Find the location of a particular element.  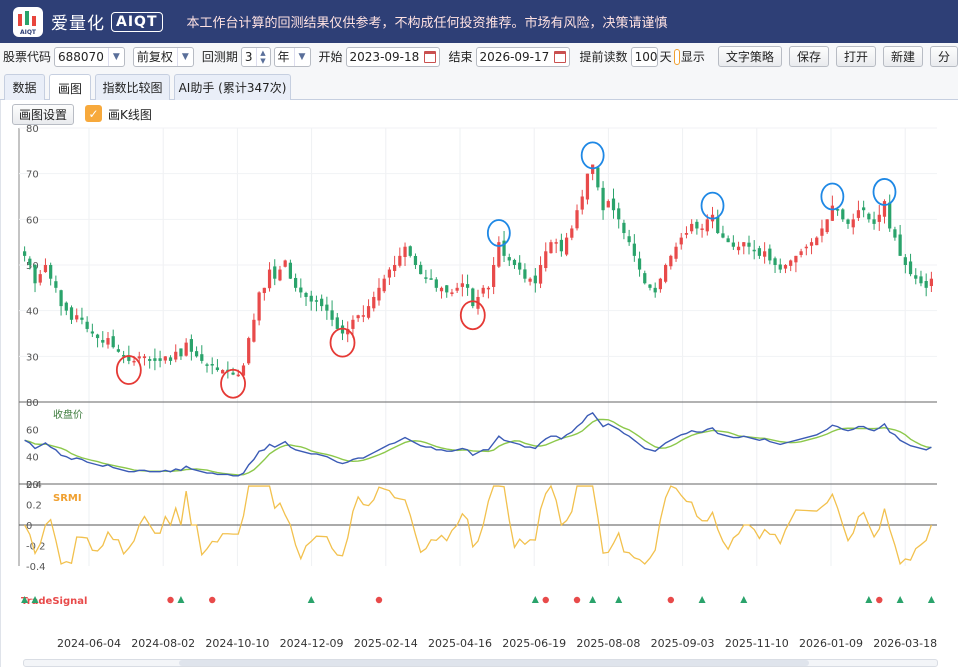

kline-checkbox: ✓ is located at coordinates (93, 113).